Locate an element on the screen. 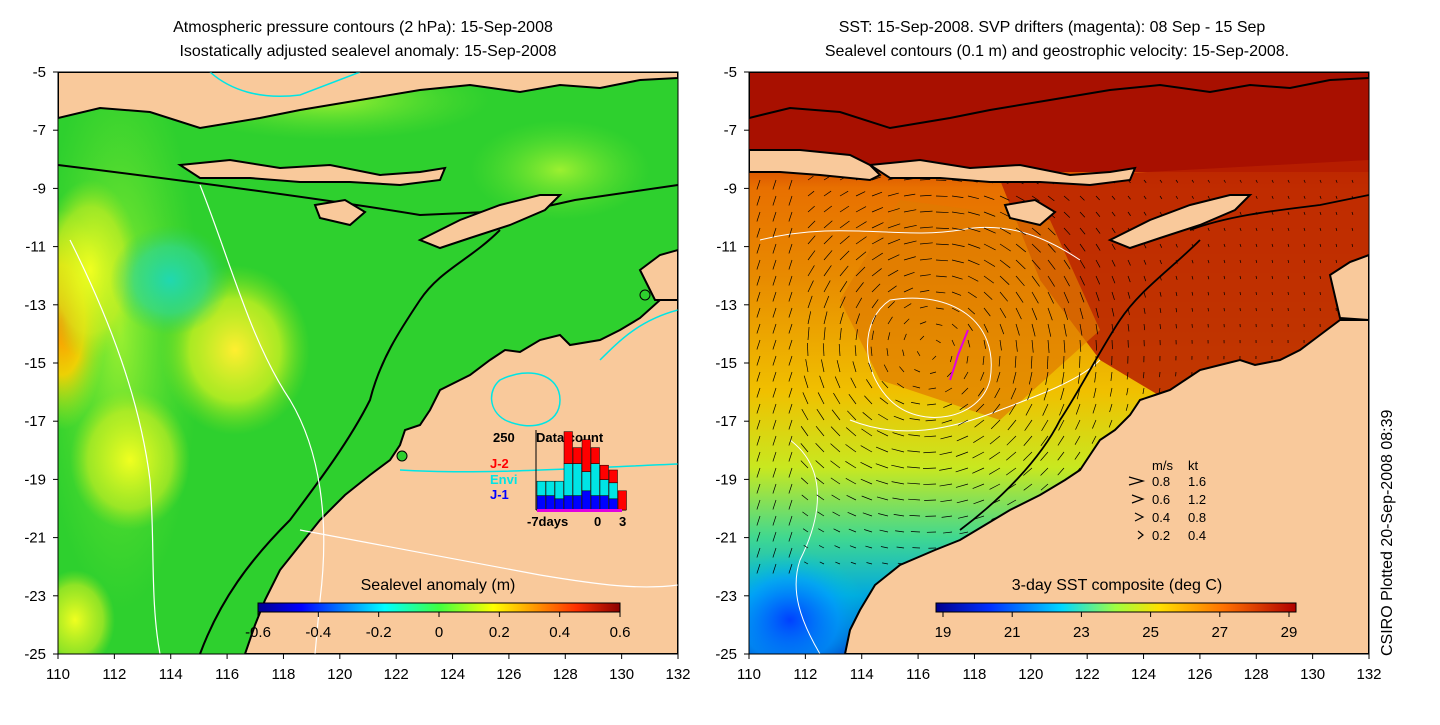 Image resolution: width=1440 pixels, height=725 pixels. x-tick-label: 124 is located at coordinates (1143, 674).